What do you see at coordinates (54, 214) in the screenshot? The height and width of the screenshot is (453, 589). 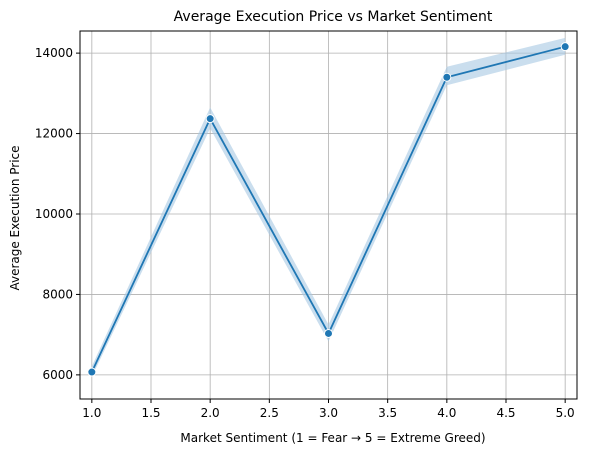 I see `y-tick-label: 10000` at bounding box center [54, 214].